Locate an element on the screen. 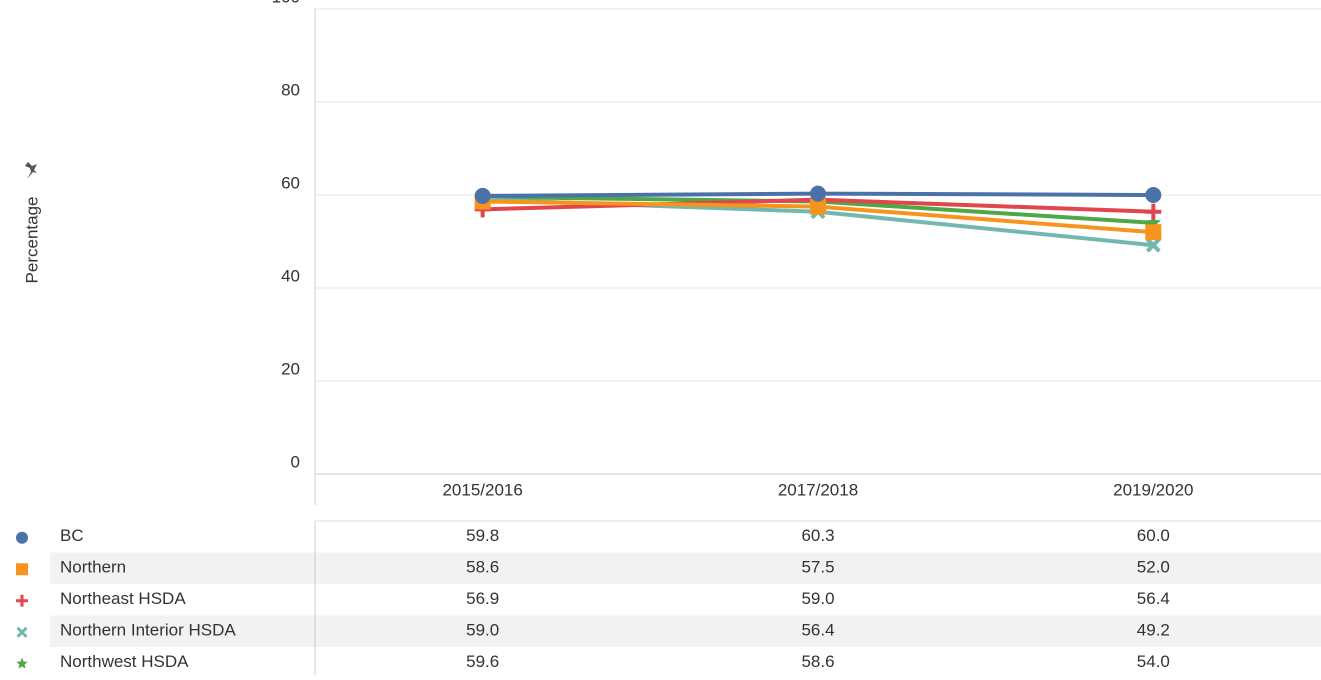 This screenshot has width=1321, height=680. x-tick-label: 2015/2016 is located at coordinates (482, 489).